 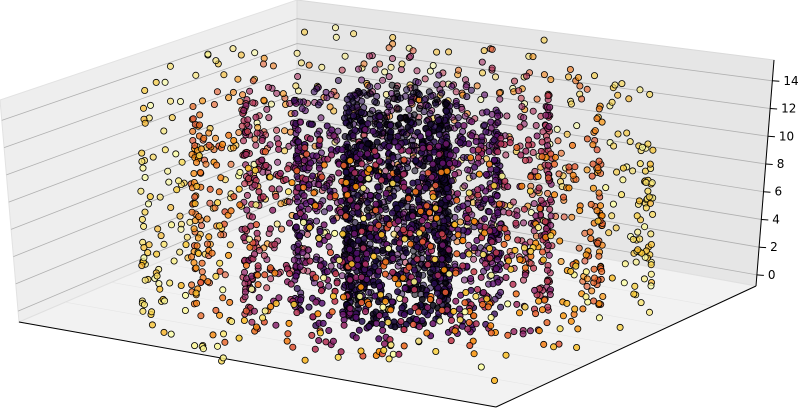 I want to click on z-tick-label: 6, so click(x=779, y=192).